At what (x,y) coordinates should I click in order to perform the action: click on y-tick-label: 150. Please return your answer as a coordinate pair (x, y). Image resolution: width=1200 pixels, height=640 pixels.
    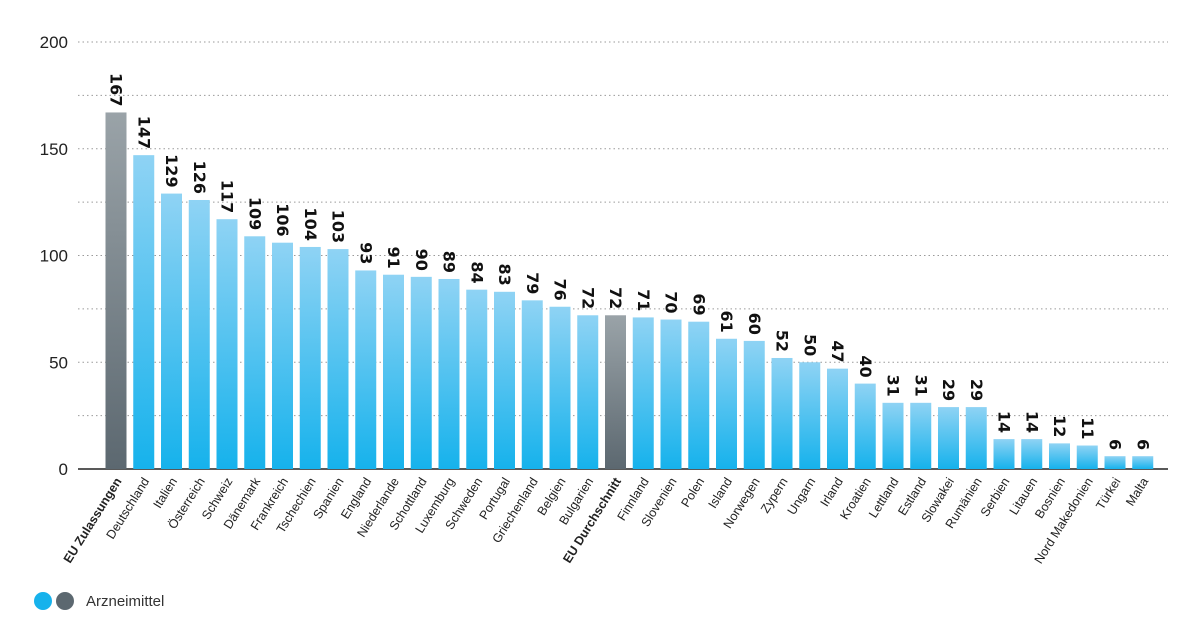
    Looking at the image, I should click on (54, 149).